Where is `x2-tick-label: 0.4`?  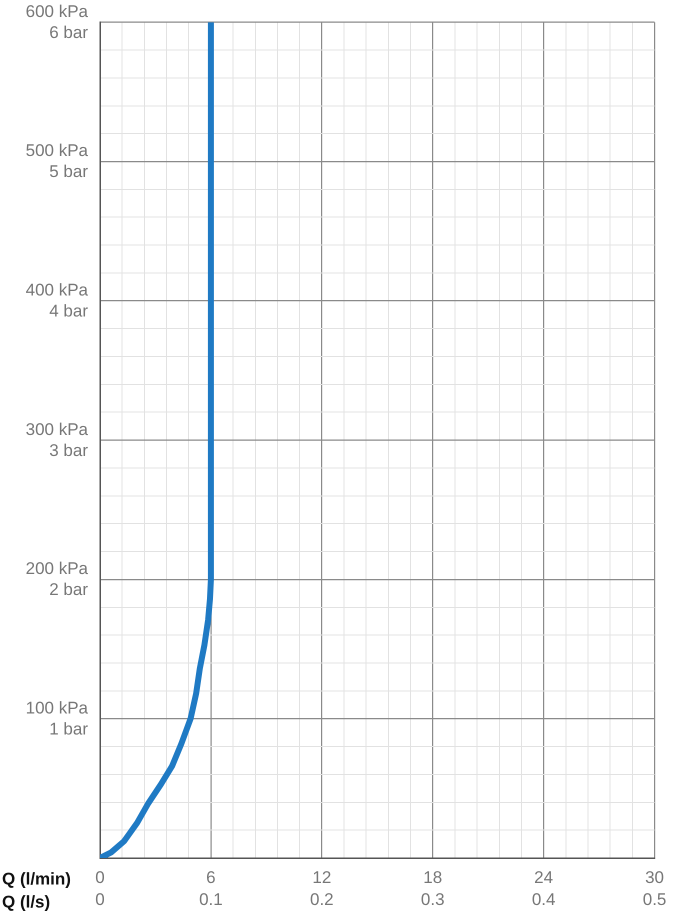 x2-tick-label: 0.4 is located at coordinates (544, 899).